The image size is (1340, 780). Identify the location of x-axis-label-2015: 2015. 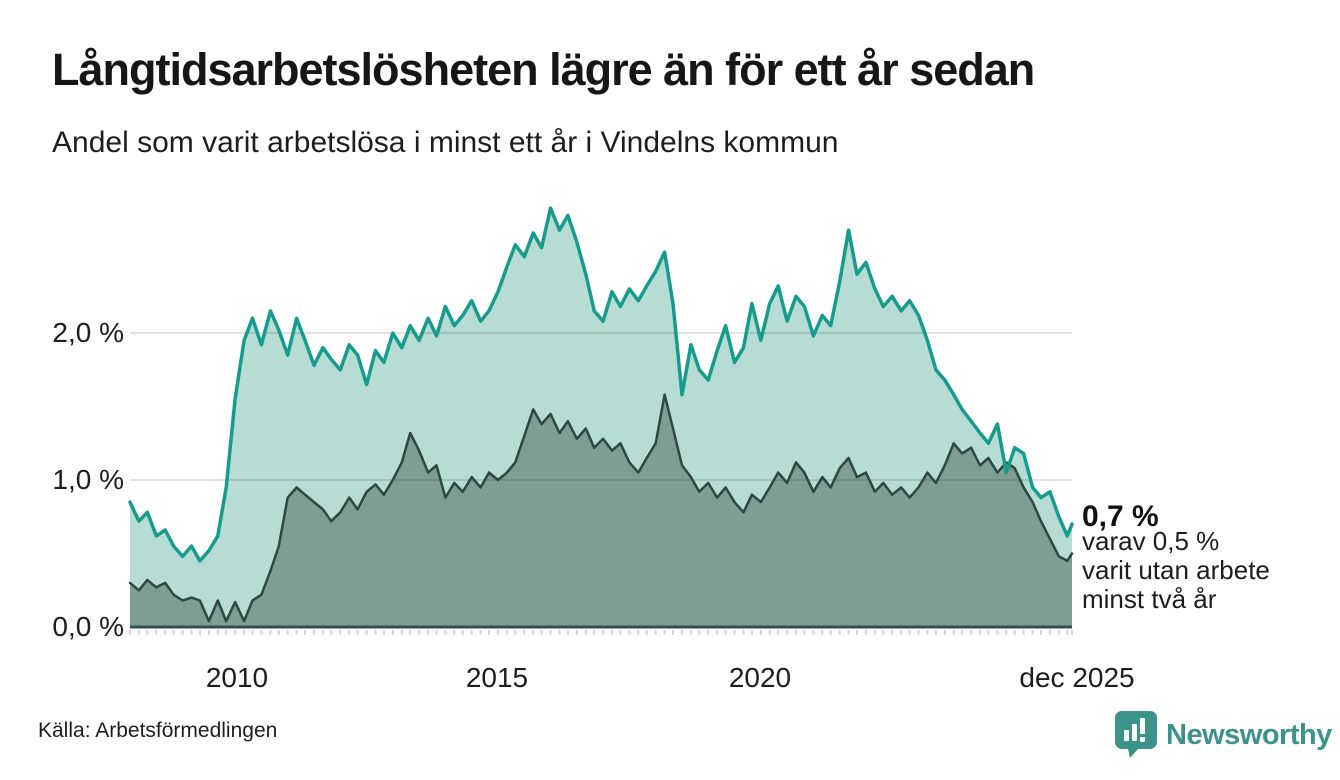
(497, 677).